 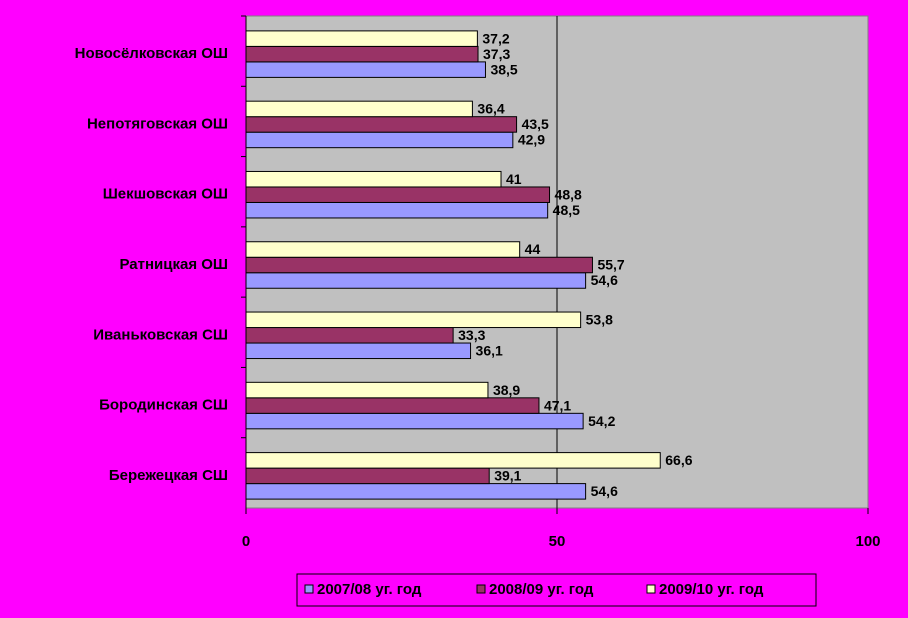 I want to click on y-tick-label: Непотяговская ОШ, so click(x=157, y=123).